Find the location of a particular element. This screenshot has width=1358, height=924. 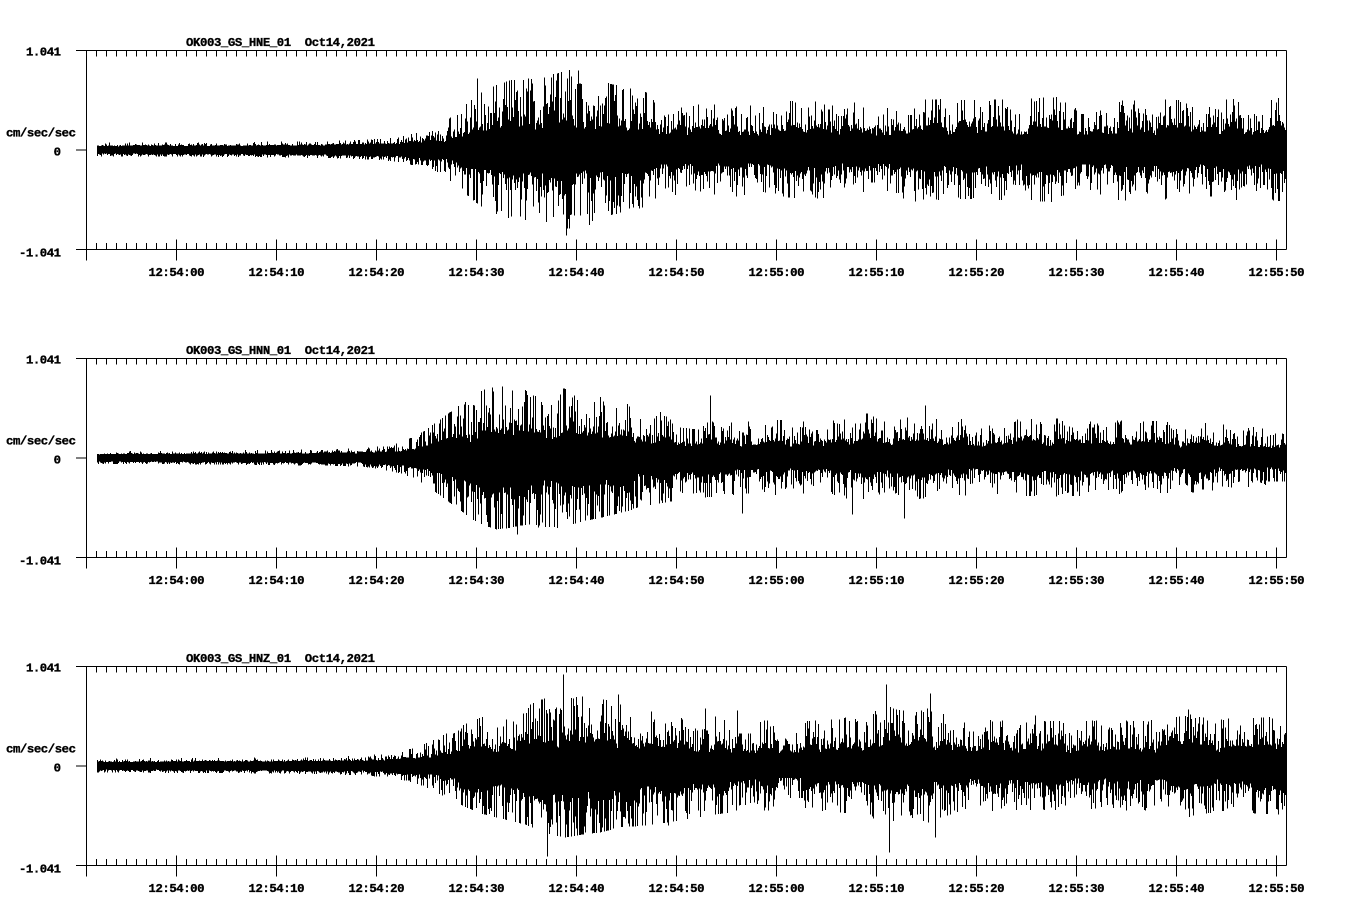

svg-text: OK003_GS_HNN_01 Oct14,2021 is located at coordinates (280, 351).